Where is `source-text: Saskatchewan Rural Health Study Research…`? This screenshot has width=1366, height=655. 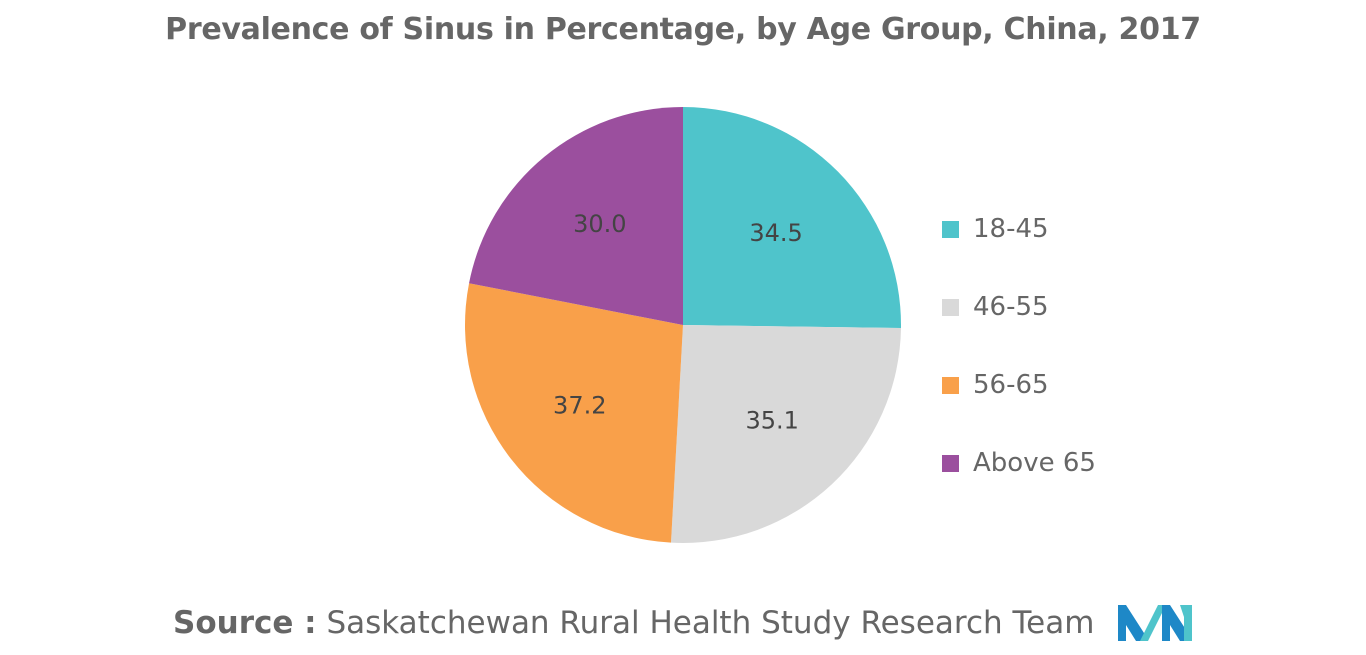
source-text: Saskatchewan Rural Health Study Research… is located at coordinates (710, 623).